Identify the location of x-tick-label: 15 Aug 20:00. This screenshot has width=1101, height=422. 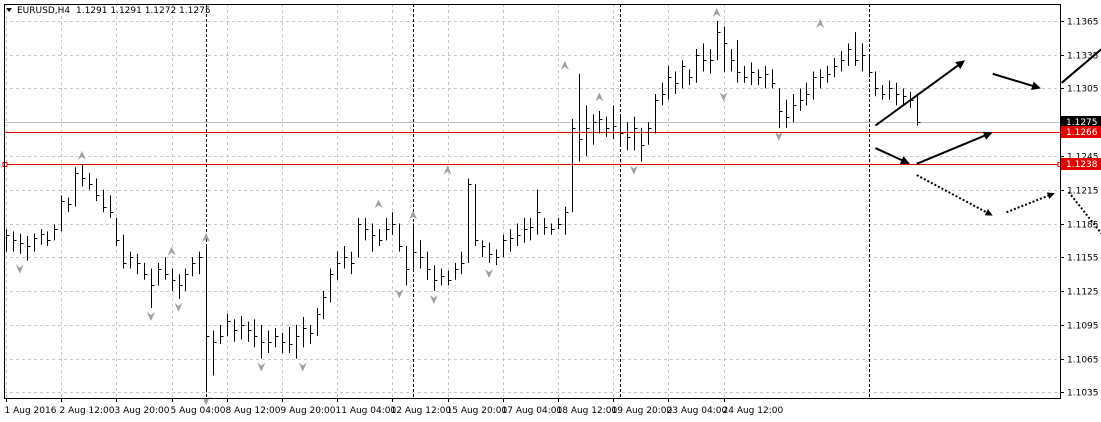
(477, 411).